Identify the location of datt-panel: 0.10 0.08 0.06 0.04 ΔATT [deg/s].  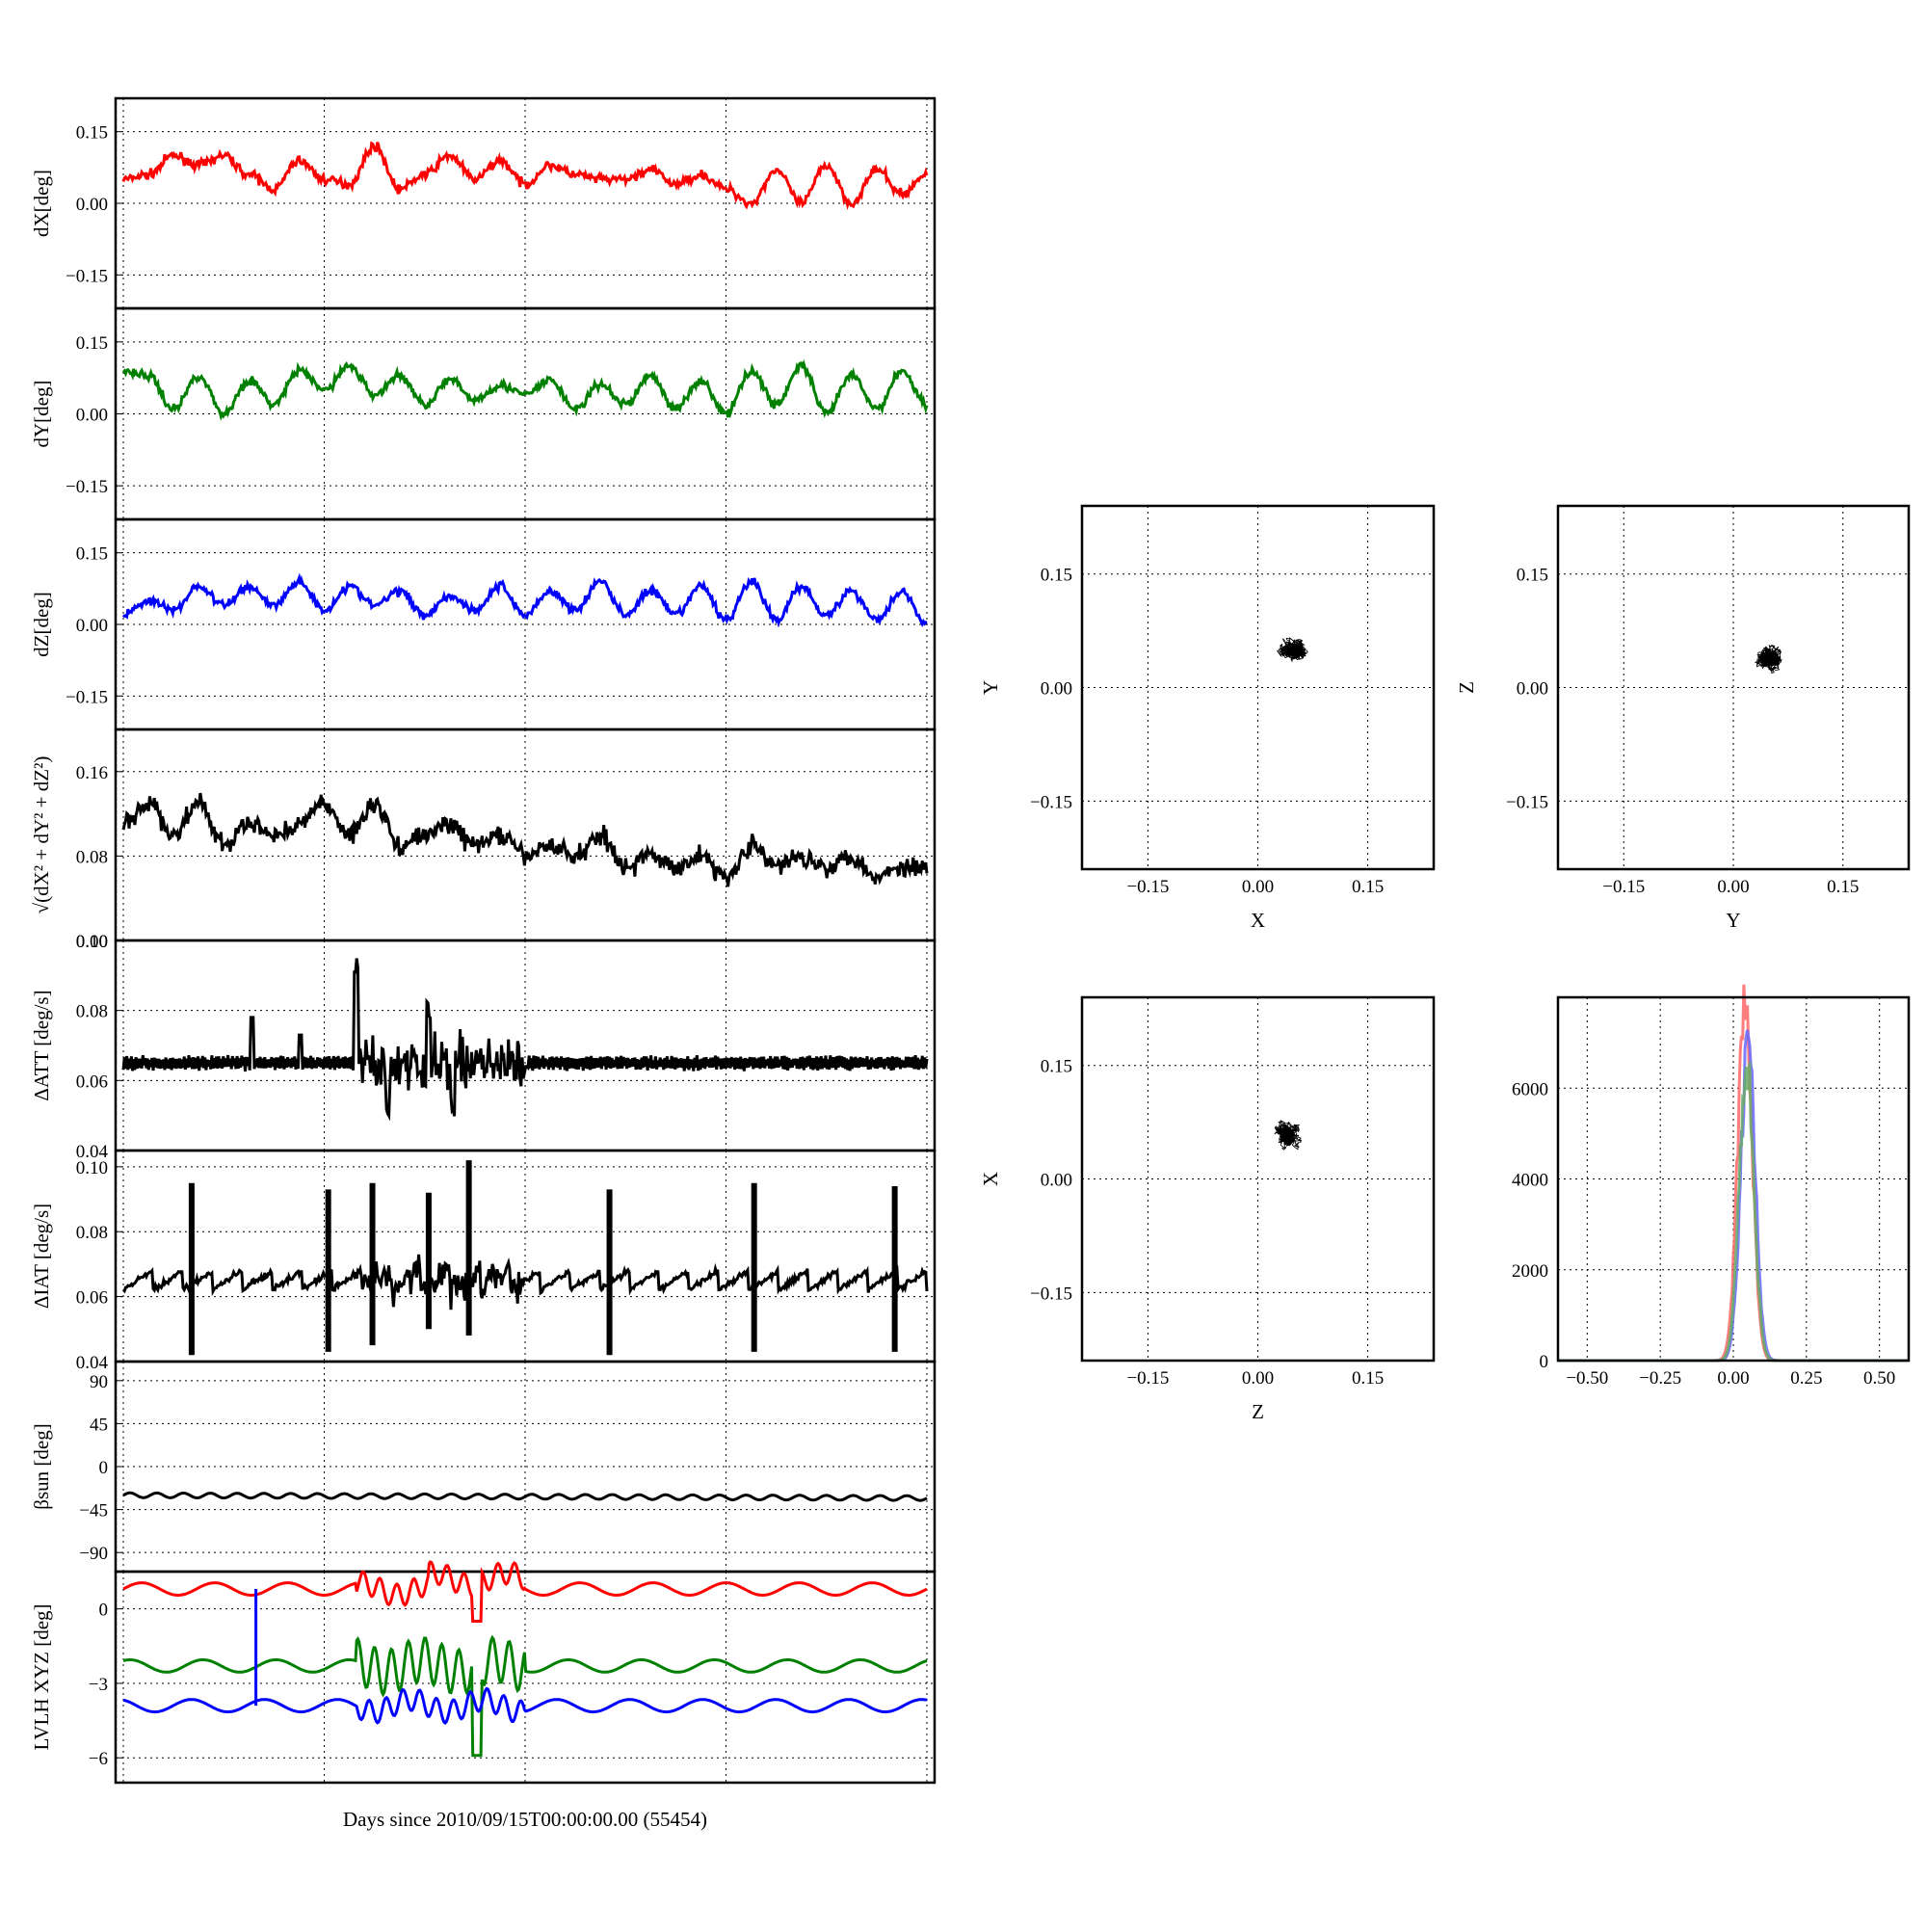
(483, 1047).